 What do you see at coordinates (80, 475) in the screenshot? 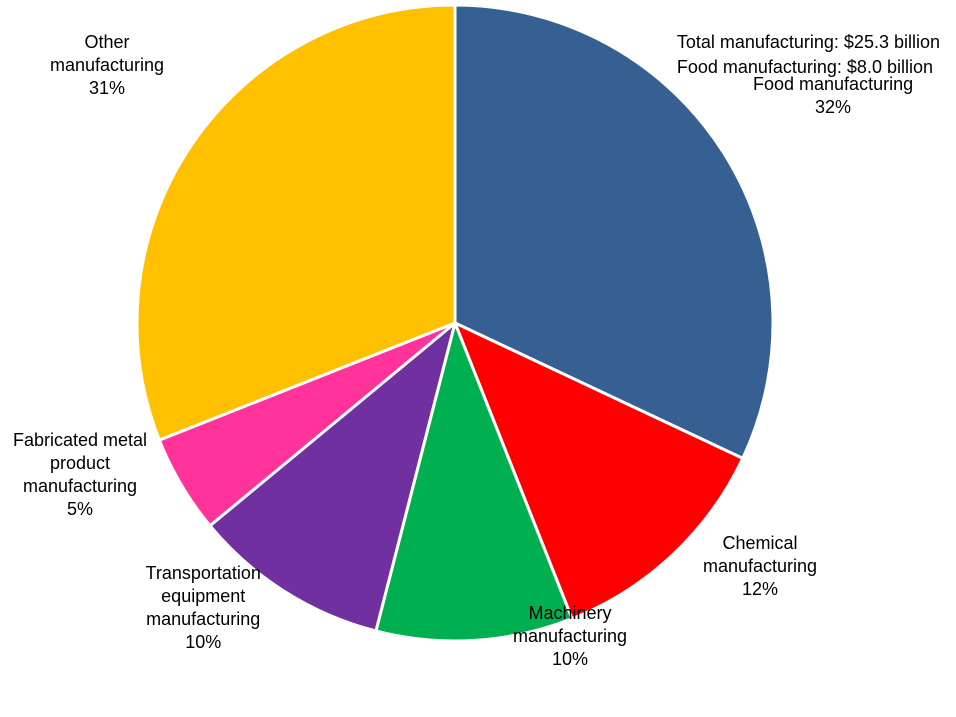
I see `slice-label-4: Fabricated metal product manufacturing 5%` at bounding box center [80, 475].